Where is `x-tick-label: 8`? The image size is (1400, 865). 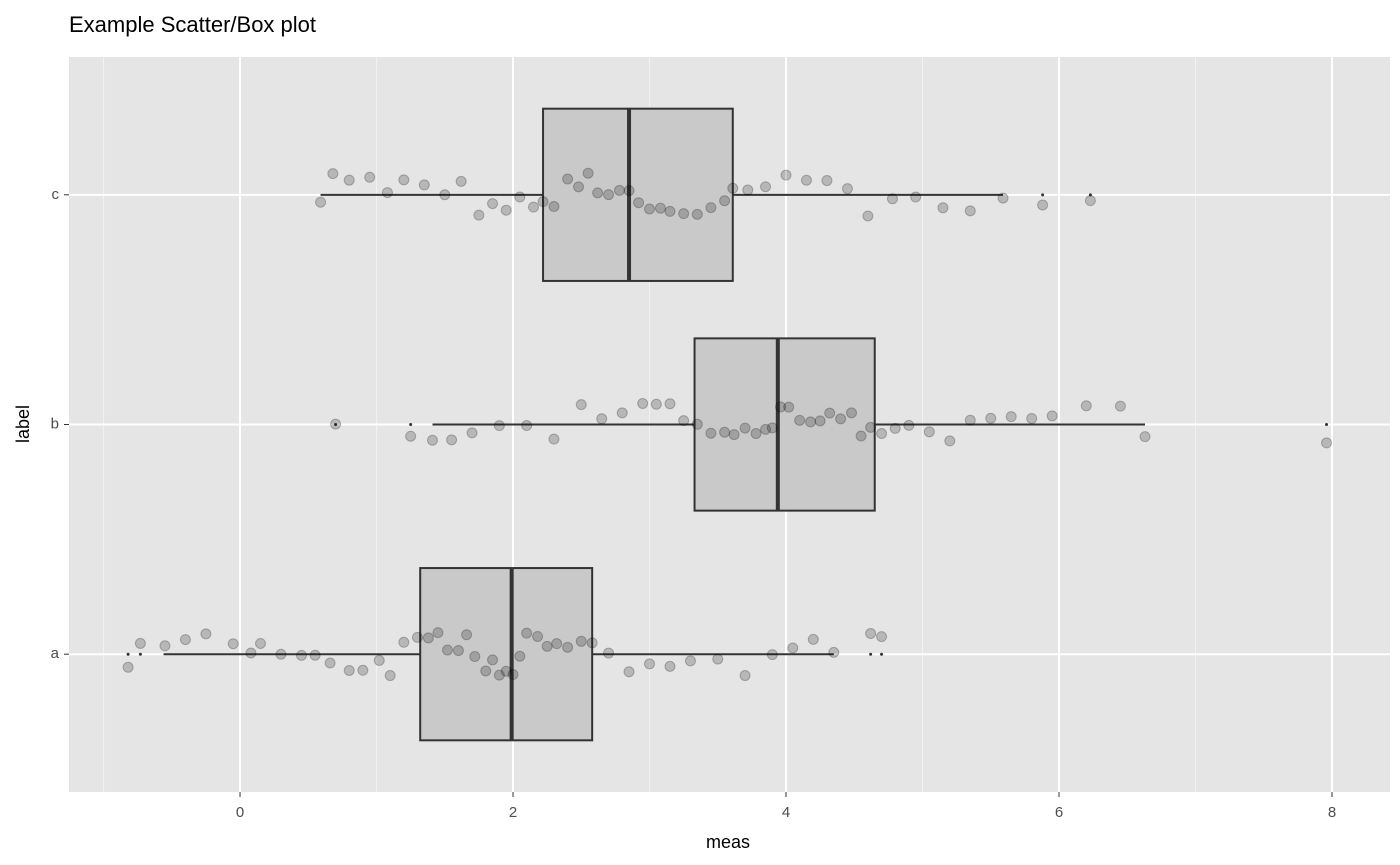 x-tick-label: 8 is located at coordinates (1332, 812).